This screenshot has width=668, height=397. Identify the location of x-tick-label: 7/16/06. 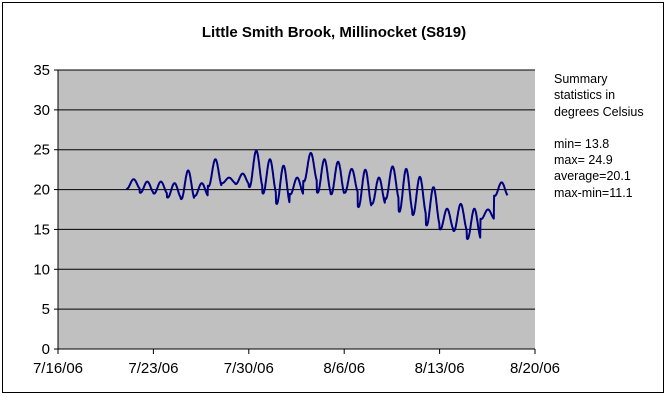
(58, 368).